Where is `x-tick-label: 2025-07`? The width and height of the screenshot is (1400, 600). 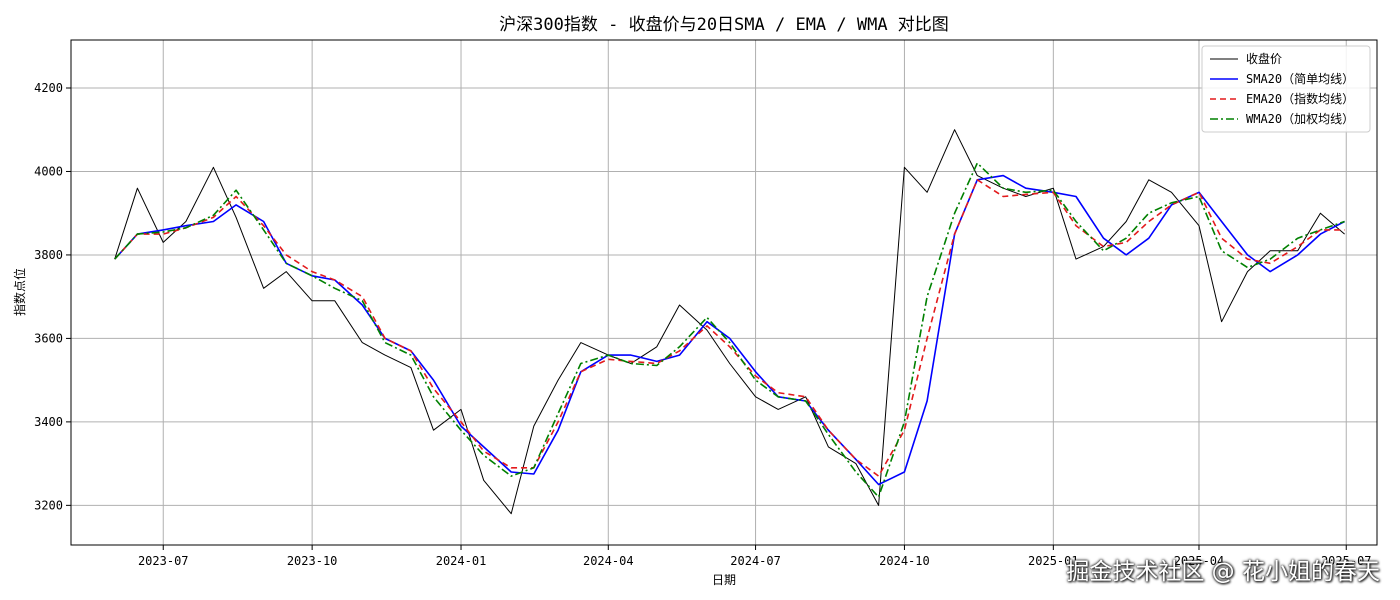 x-tick-label: 2025-07 is located at coordinates (1346, 561).